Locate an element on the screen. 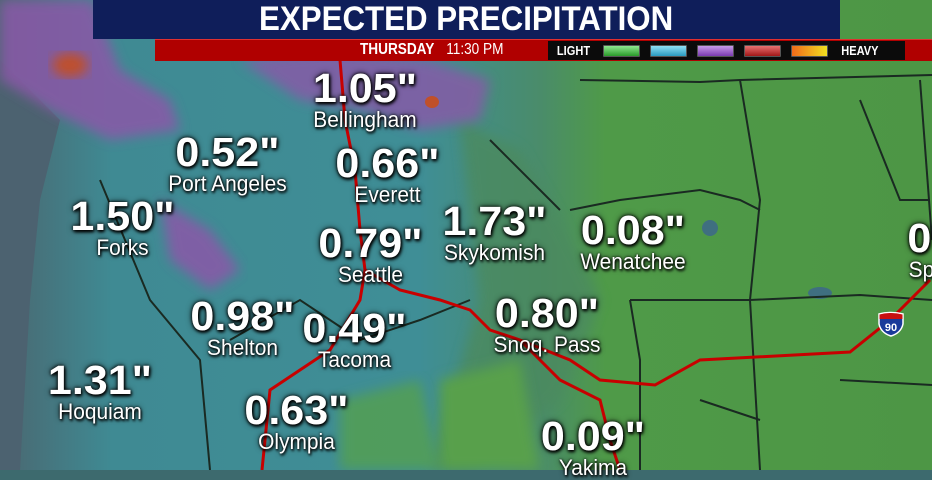 This screenshot has height=480, width=932. location-olympia: 0.63" Olympia is located at coordinates (296, 422).